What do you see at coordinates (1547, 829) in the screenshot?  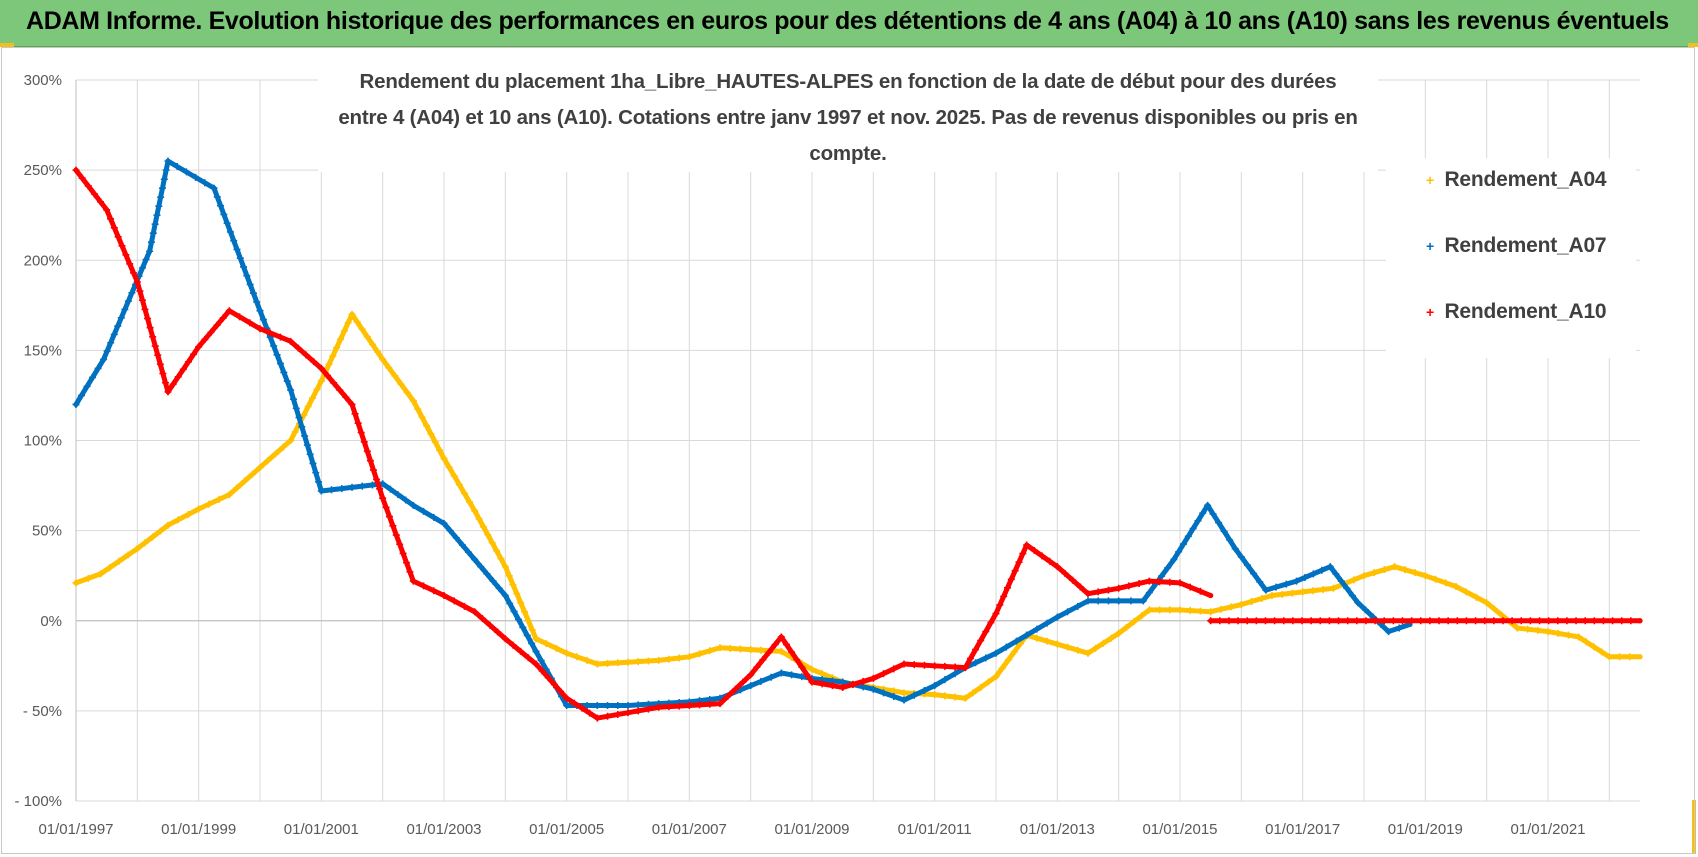 I see `x-tick-label: 01/01/2021` at bounding box center [1547, 829].